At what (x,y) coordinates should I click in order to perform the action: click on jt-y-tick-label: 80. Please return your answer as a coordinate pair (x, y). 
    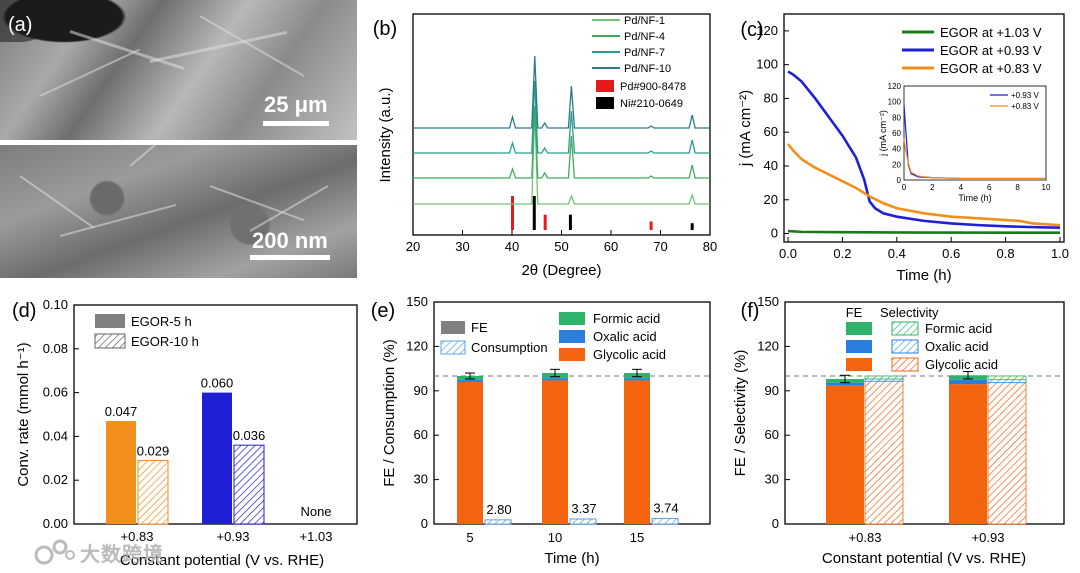
    Looking at the image, I should click on (771, 97).